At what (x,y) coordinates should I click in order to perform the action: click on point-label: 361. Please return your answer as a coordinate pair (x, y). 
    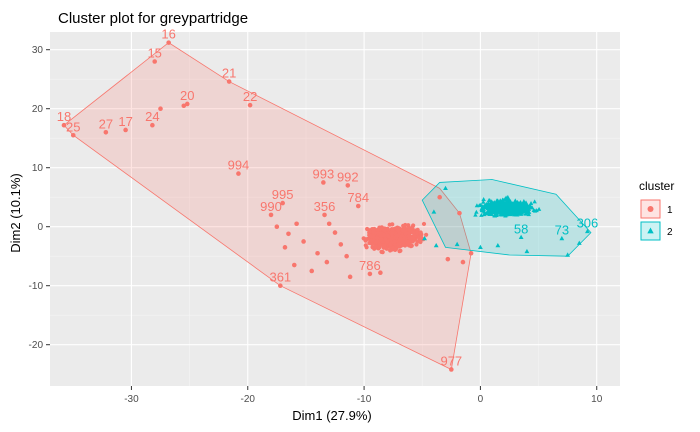
    Looking at the image, I should click on (280, 277).